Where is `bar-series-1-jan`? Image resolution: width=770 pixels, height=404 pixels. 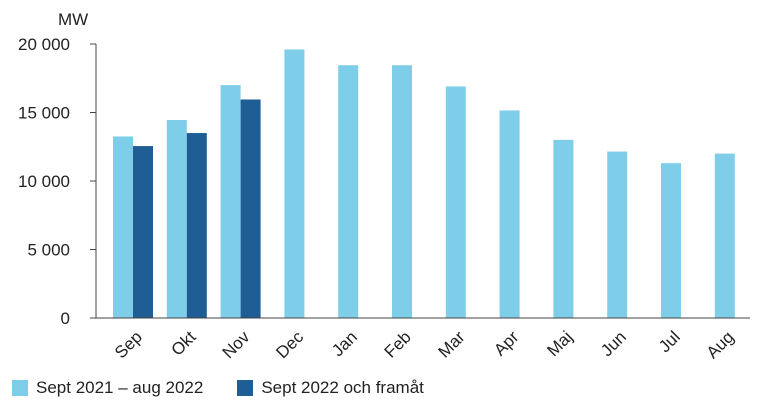 bar-series-1-jan is located at coordinates (348, 191).